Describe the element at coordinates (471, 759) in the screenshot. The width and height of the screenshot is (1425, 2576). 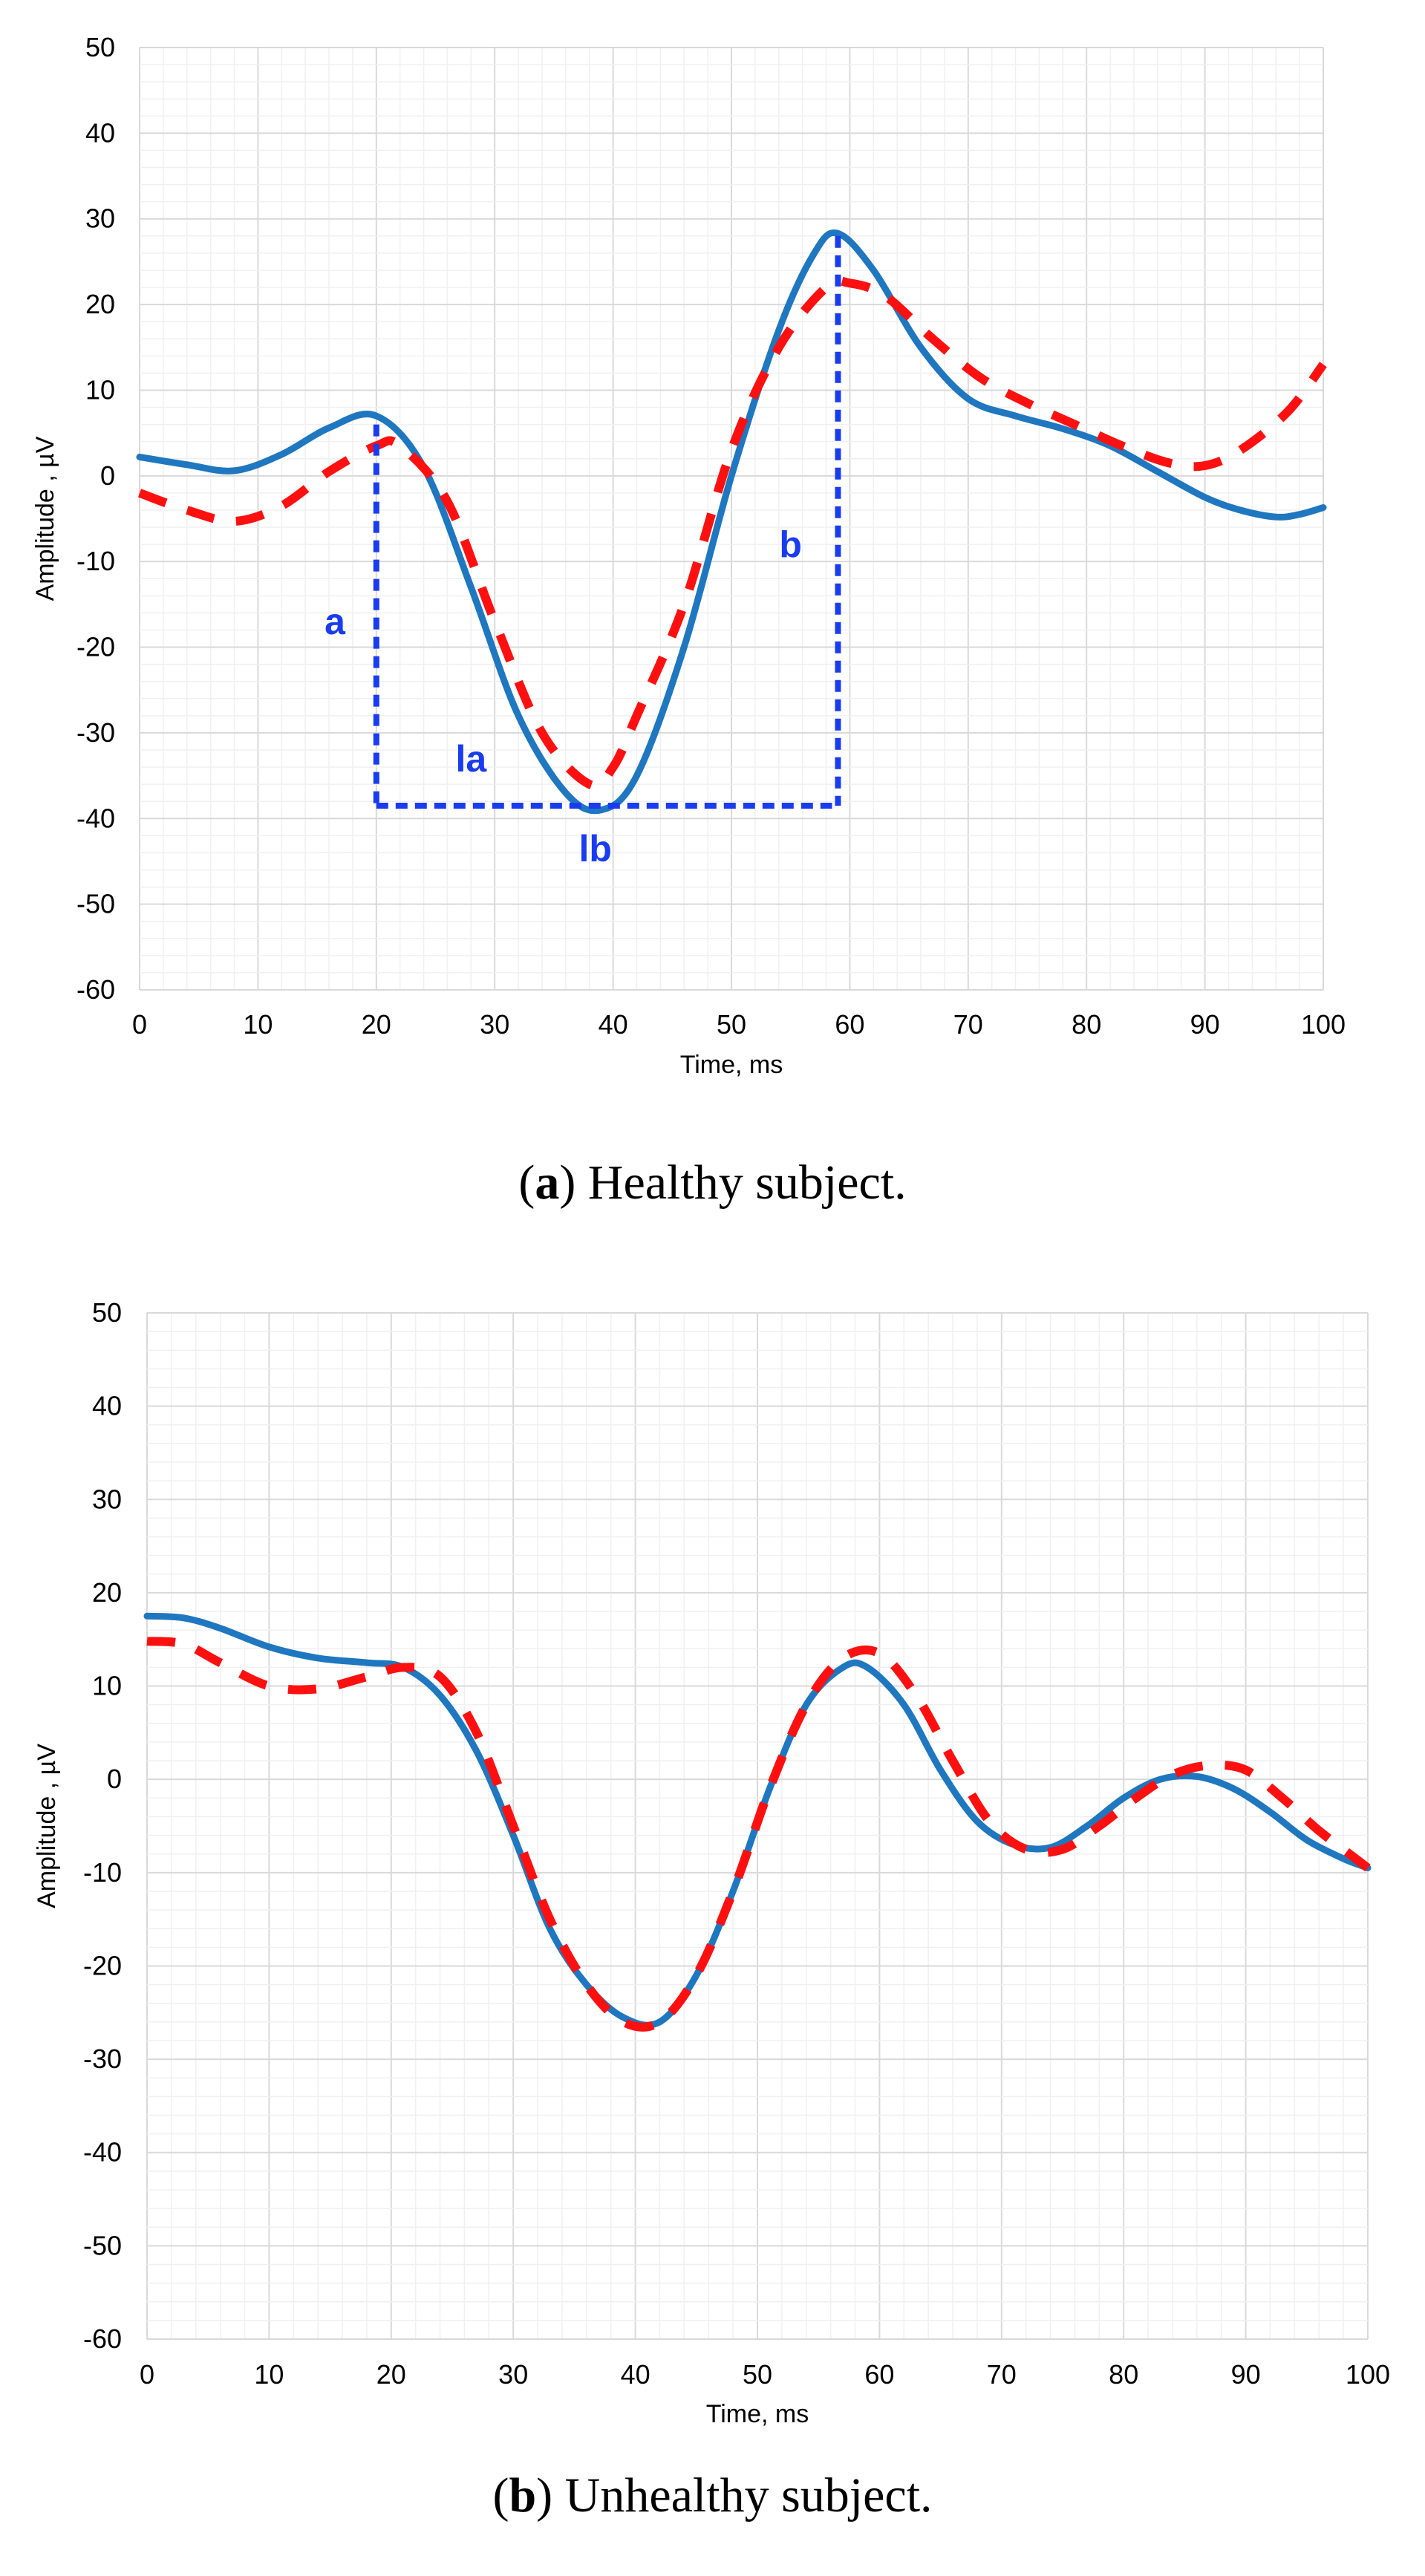
I see `annotation-label-la: la` at that location.